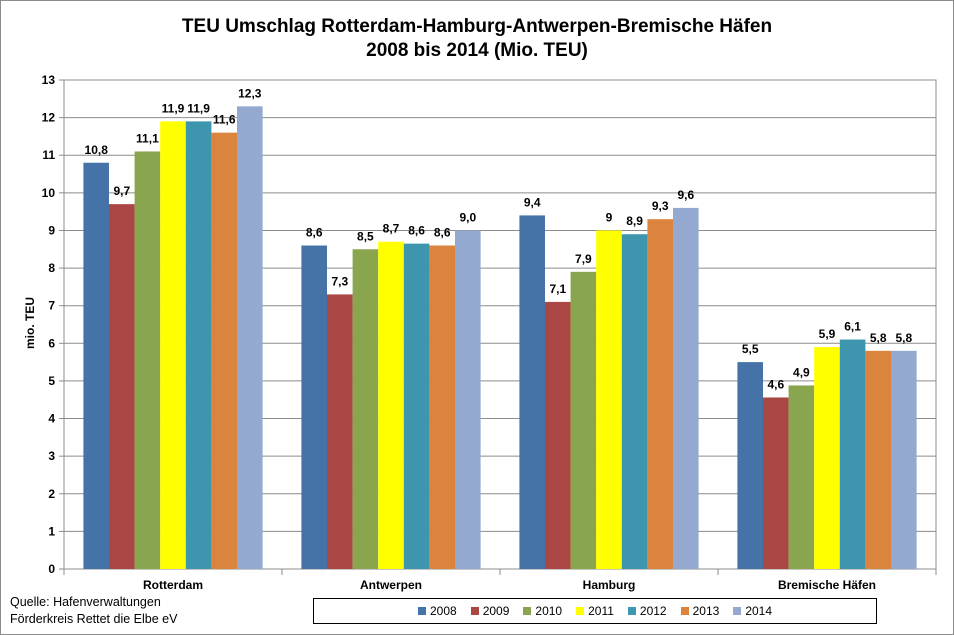 The height and width of the screenshot is (635, 954). What do you see at coordinates (94, 619) in the screenshot?
I see `source-line2: Förderkreis Rettet die Elbe eV` at bounding box center [94, 619].